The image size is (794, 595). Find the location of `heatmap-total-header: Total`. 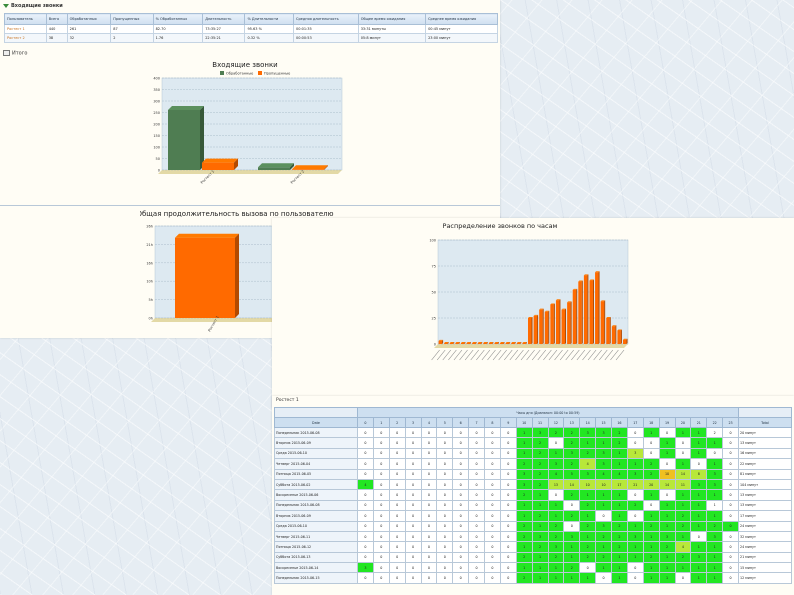

heatmap-total-header: Total is located at coordinates (765, 422).